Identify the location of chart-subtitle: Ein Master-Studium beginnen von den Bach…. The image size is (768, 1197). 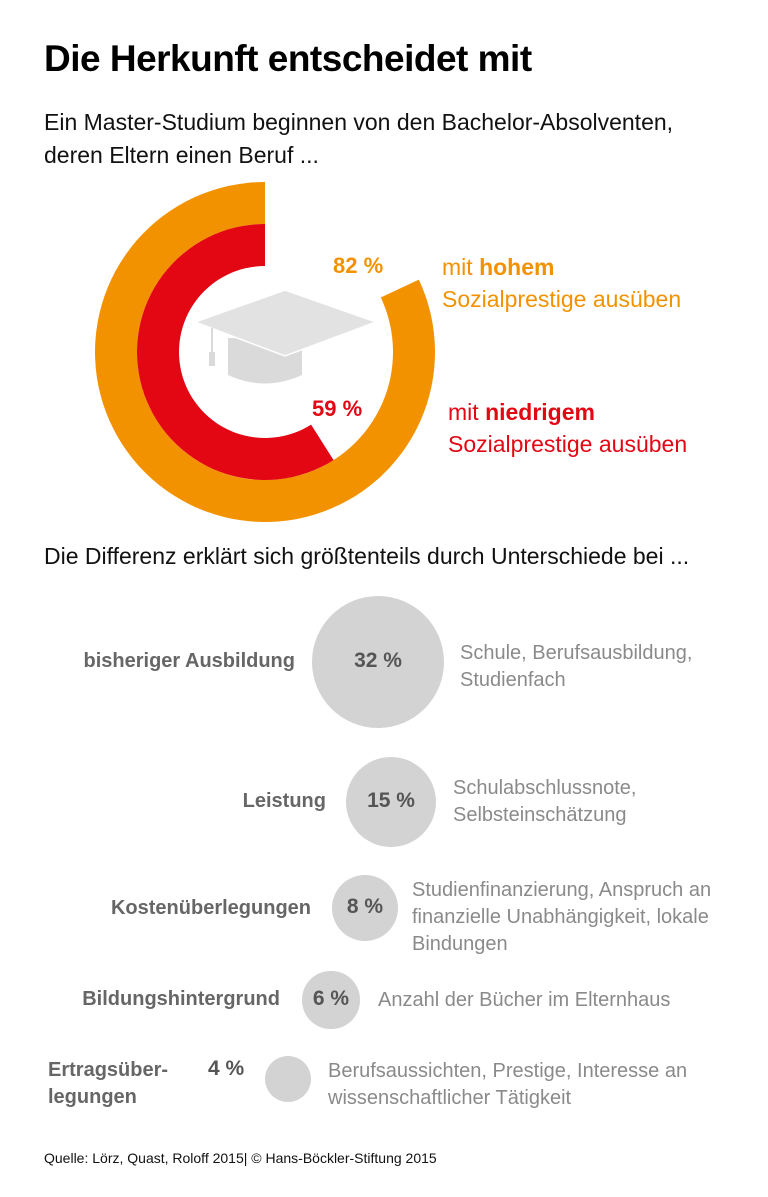
(359, 138).